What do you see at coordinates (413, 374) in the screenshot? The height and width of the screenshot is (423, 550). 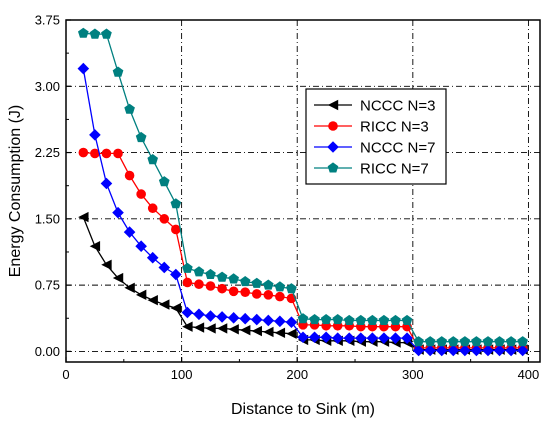 I see `x-tick-label: 300` at bounding box center [413, 374].